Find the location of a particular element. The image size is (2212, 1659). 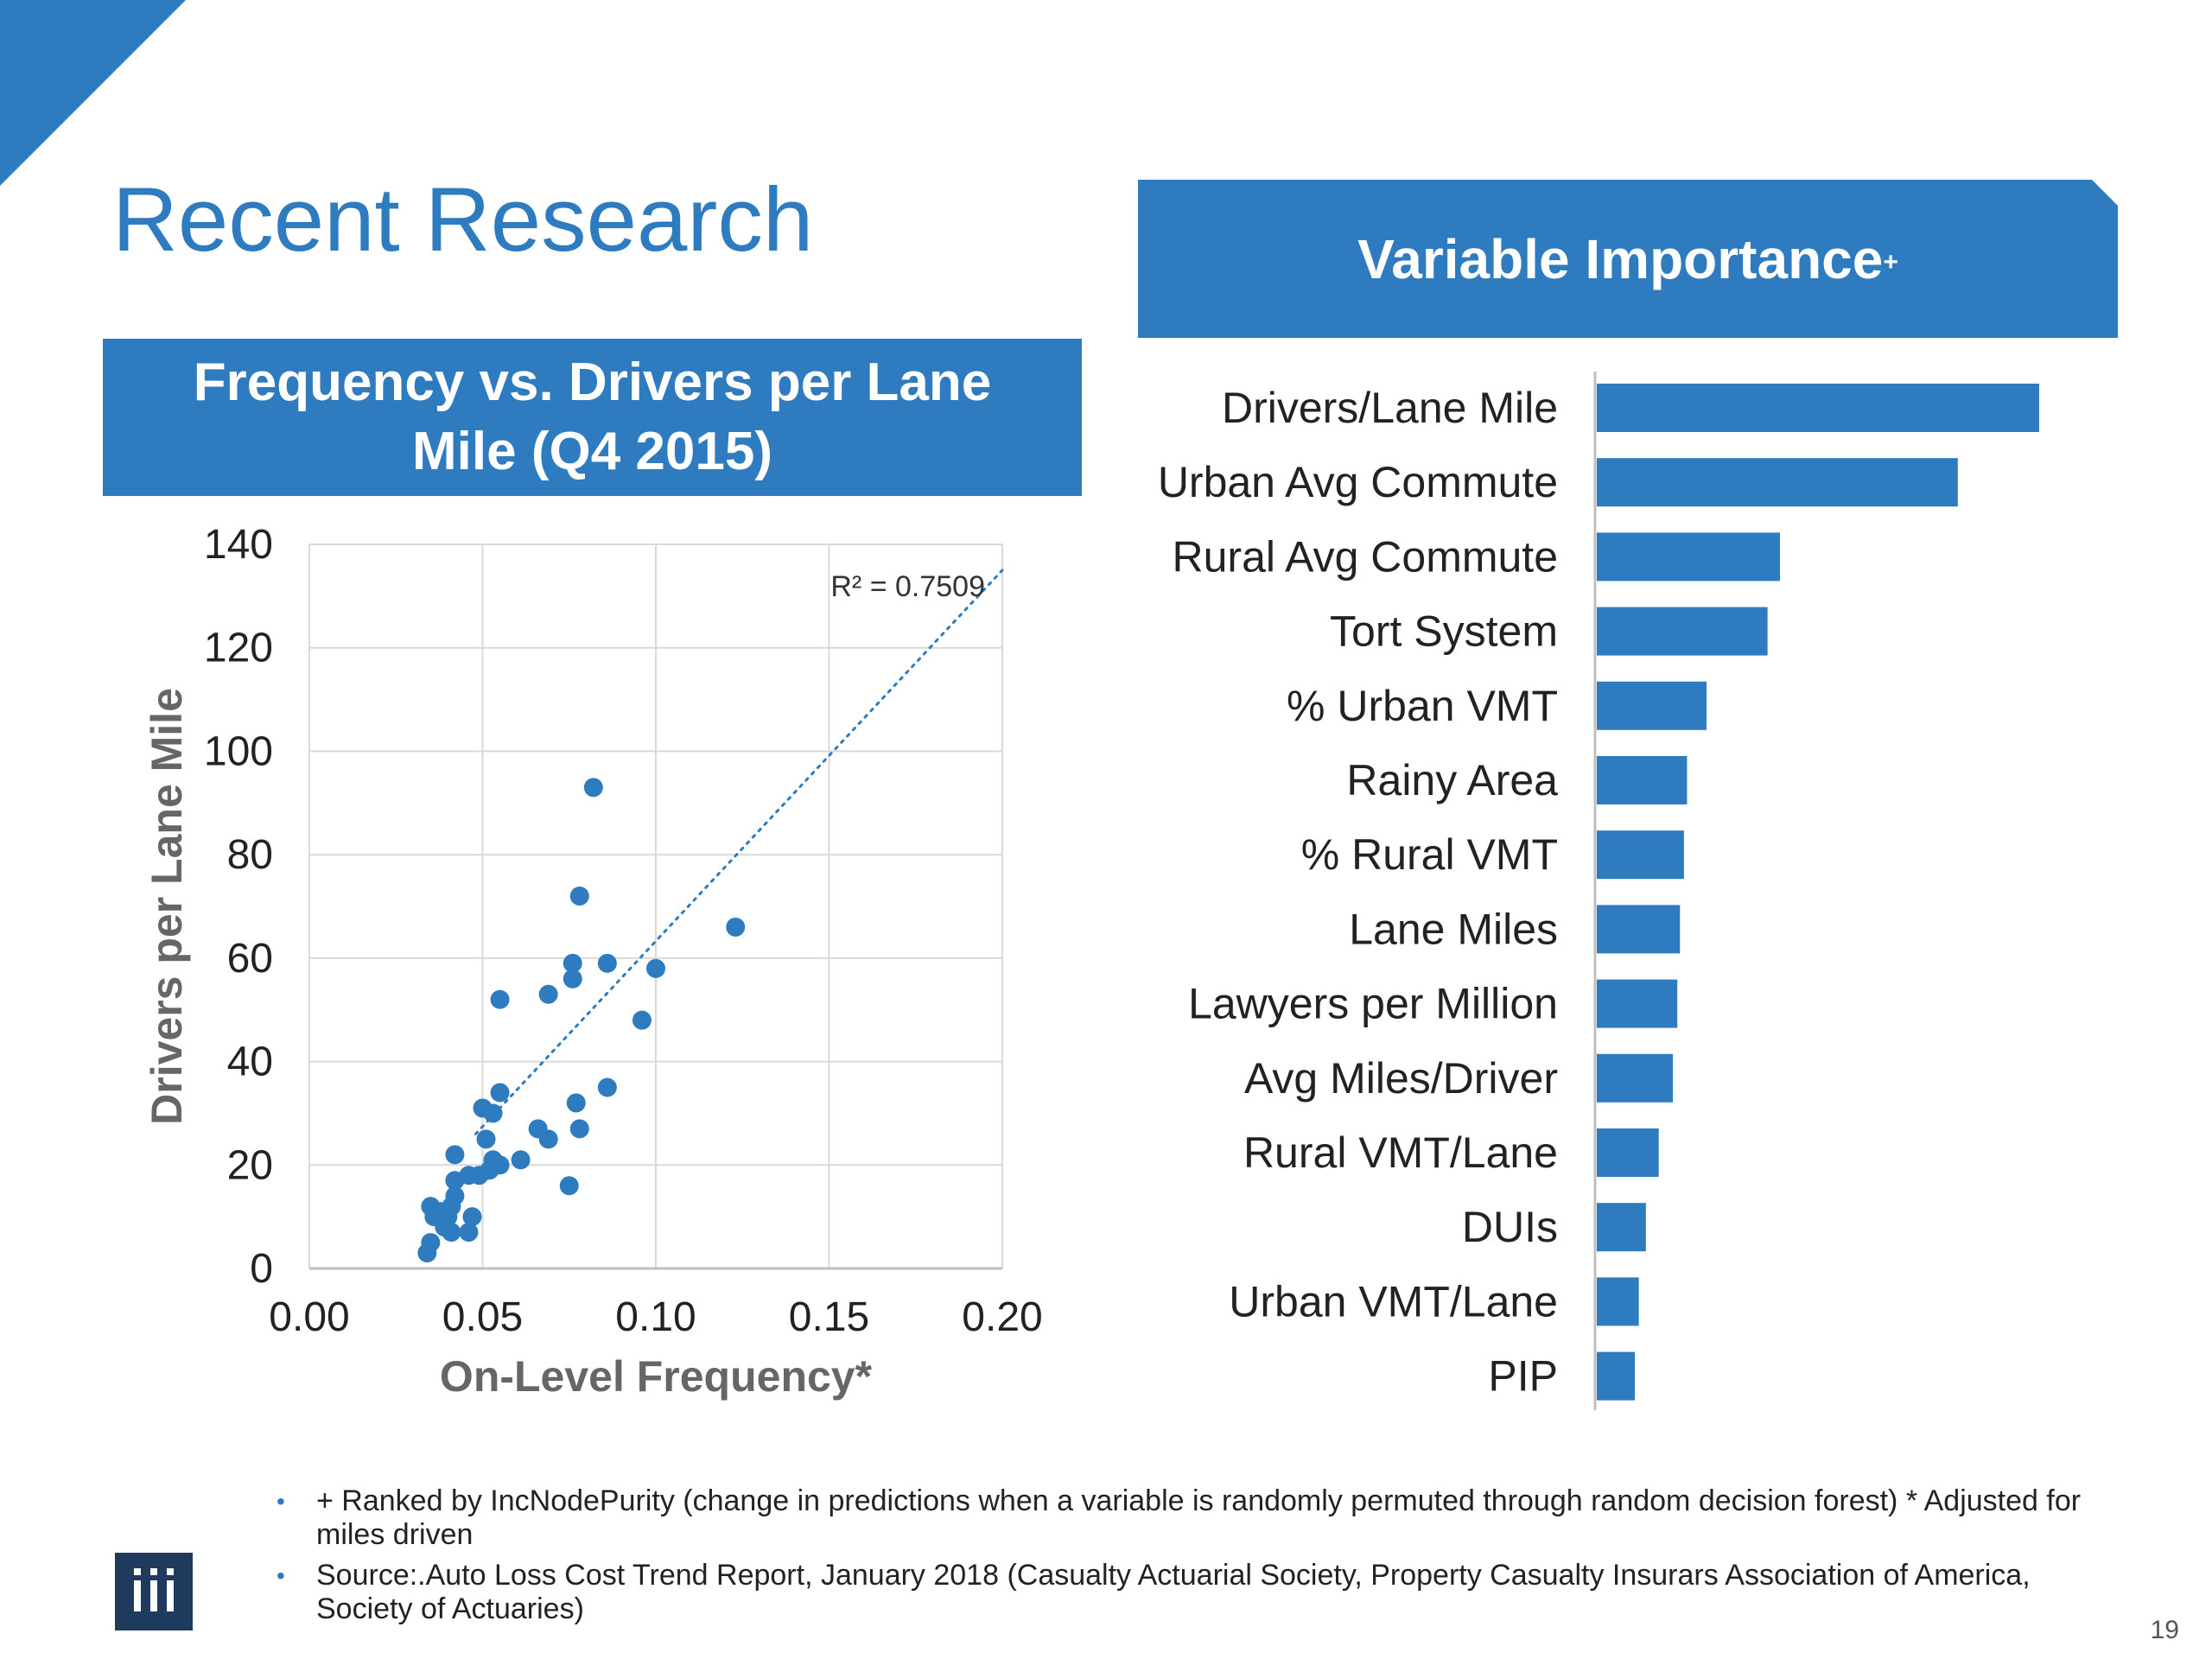

bar-title-box: Variable Importance + is located at coordinates (1628, 259).